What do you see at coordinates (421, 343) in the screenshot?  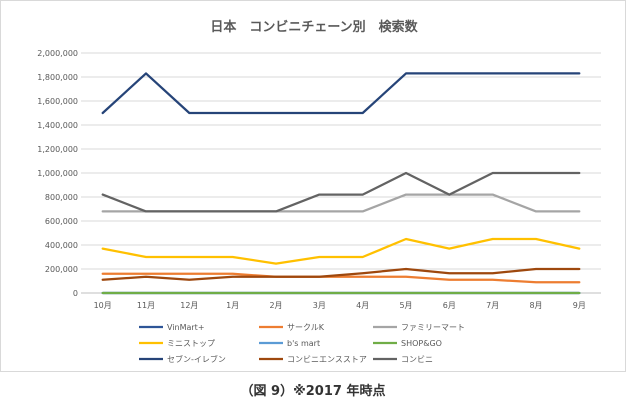 I see `legend-label: SHOP&GO` at bounding box center [421, 343].